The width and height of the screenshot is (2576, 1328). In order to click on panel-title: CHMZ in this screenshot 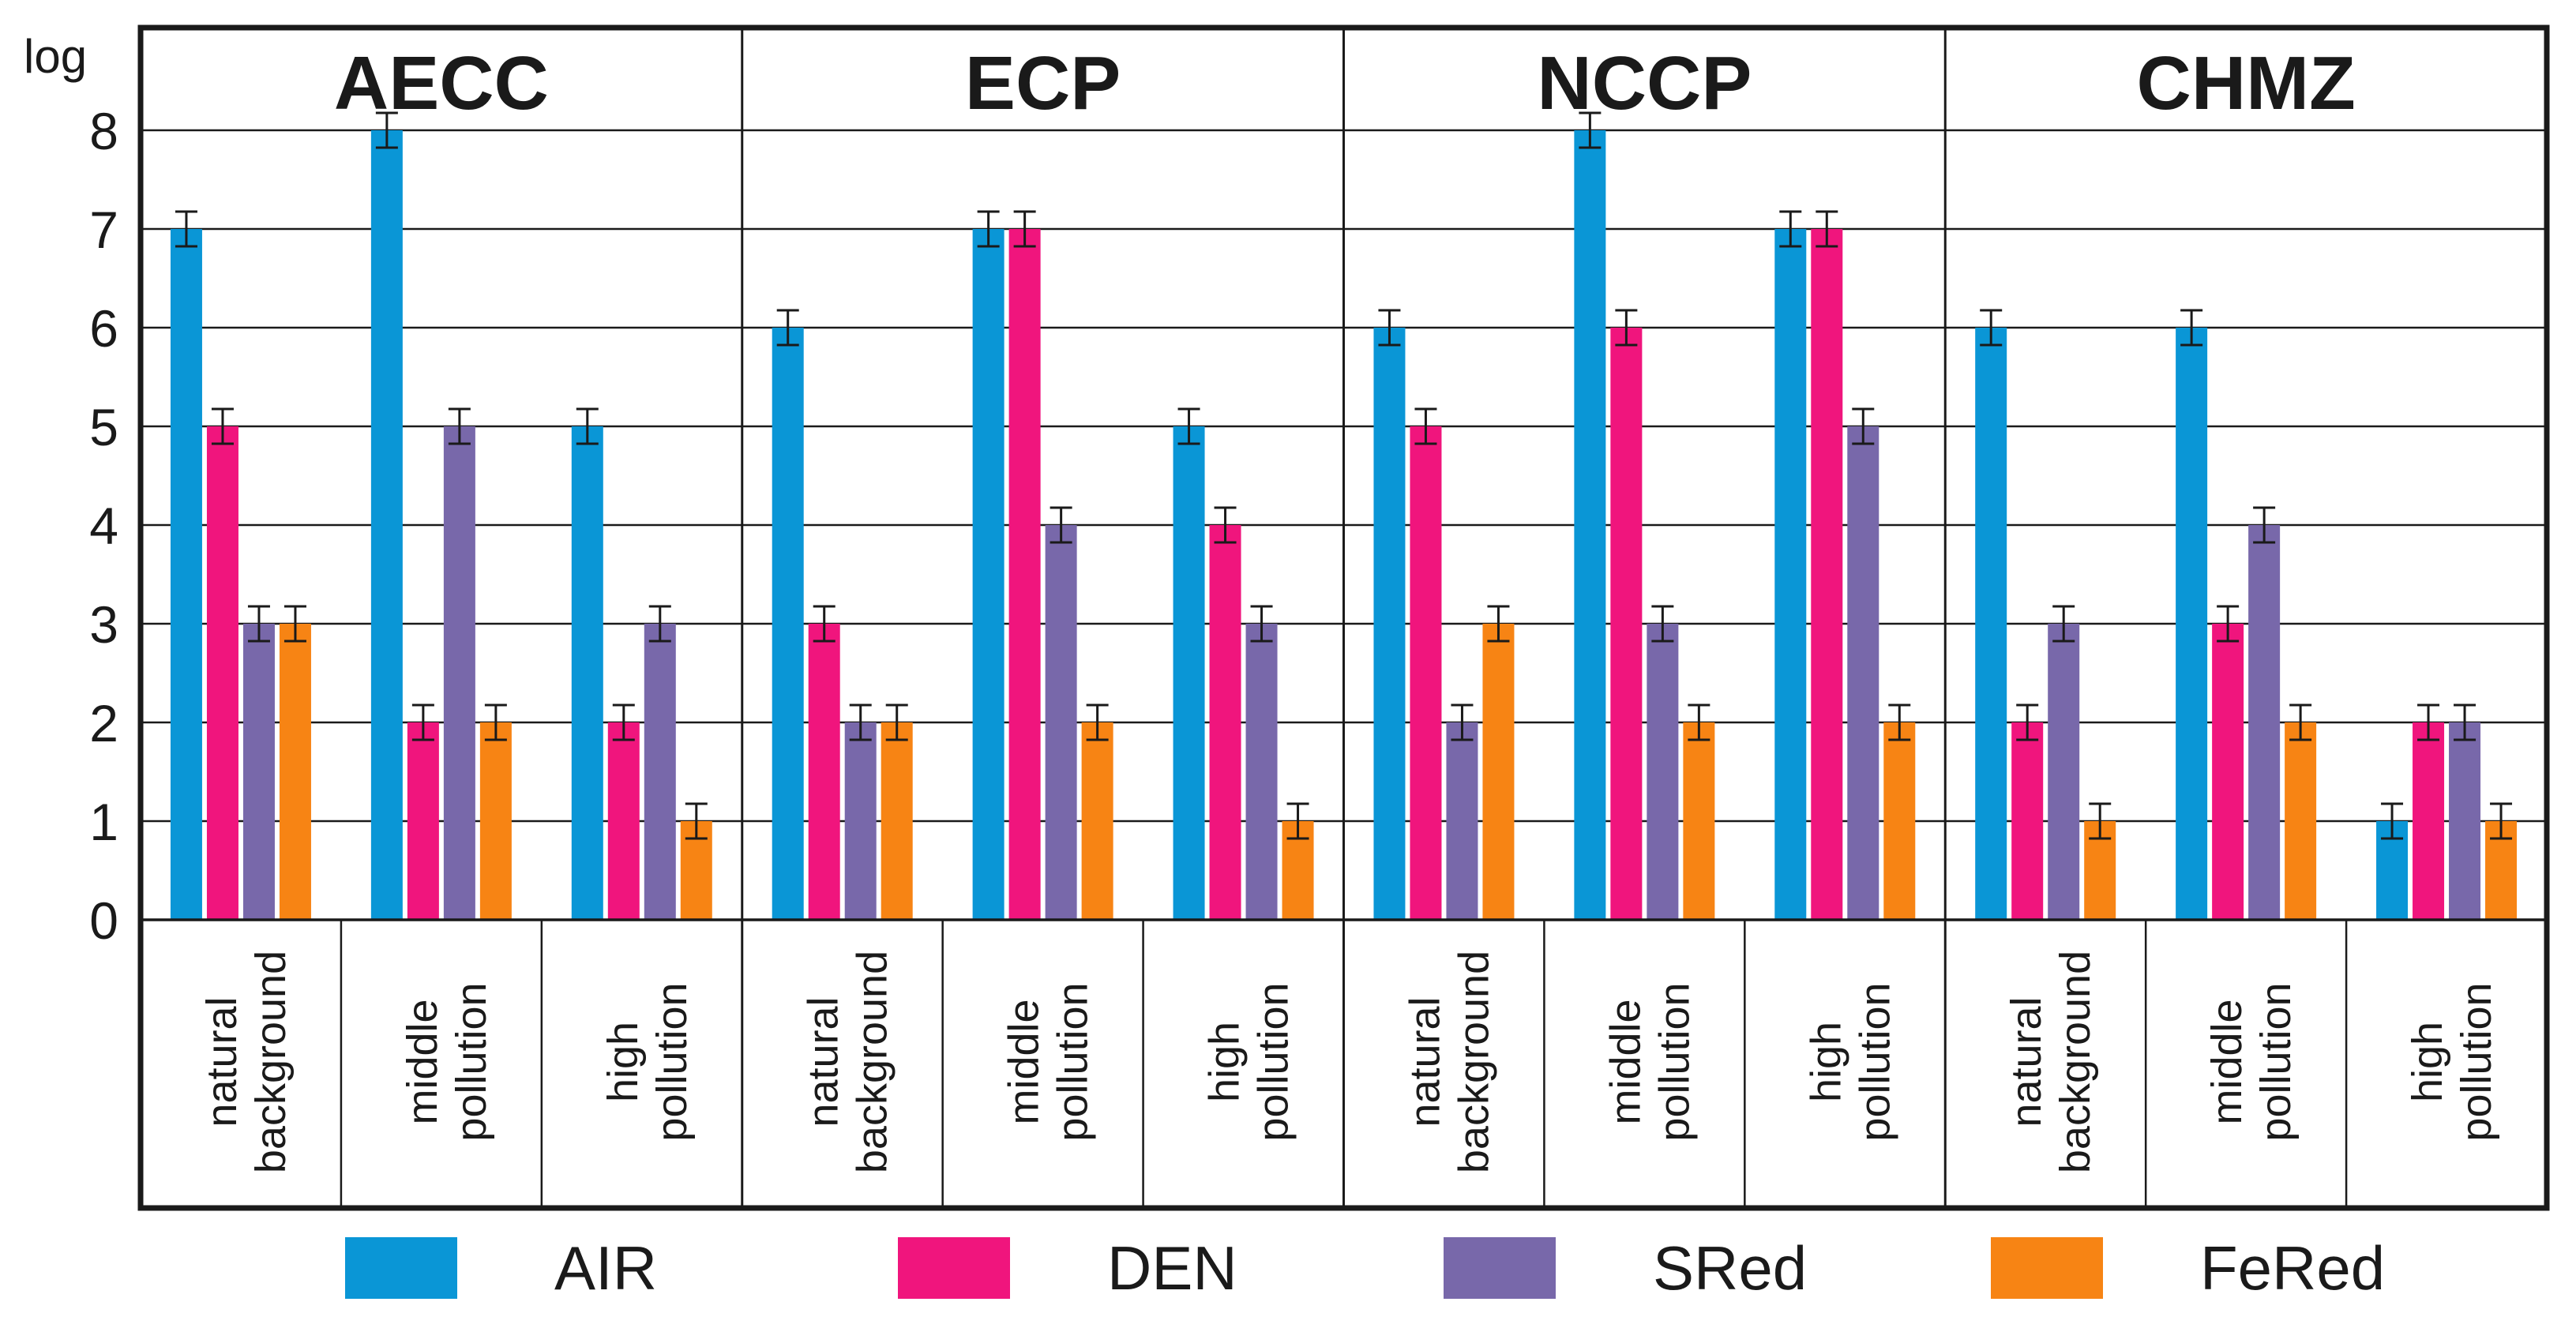, I will do `click(2245, 83)`.